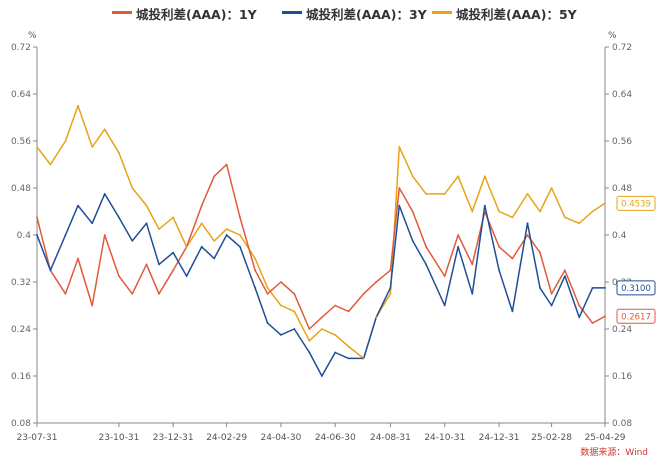 This screenshot has width=660, height=465. Describe the element at coordinates (32, 36) in the screenshot. I see `y-unit-left: %` at that location.